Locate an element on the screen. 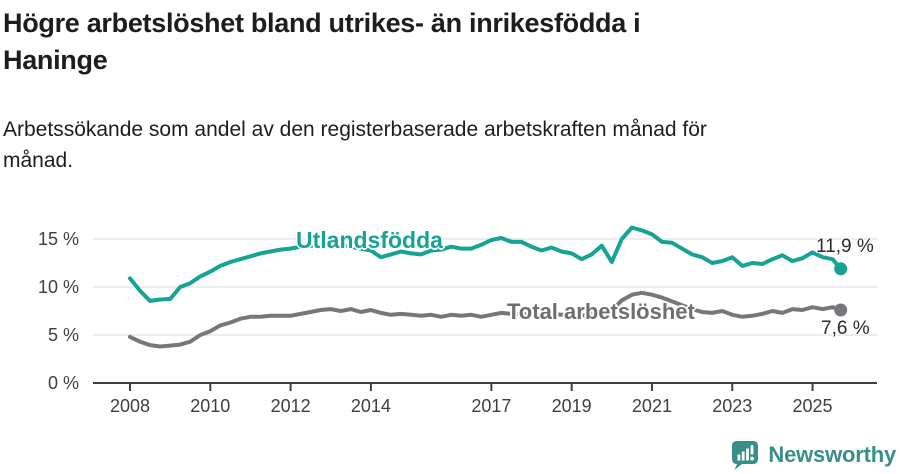 This screenshot has height=474, width=900. y-tick-label: 0 % is located at coordinates (63, 383).